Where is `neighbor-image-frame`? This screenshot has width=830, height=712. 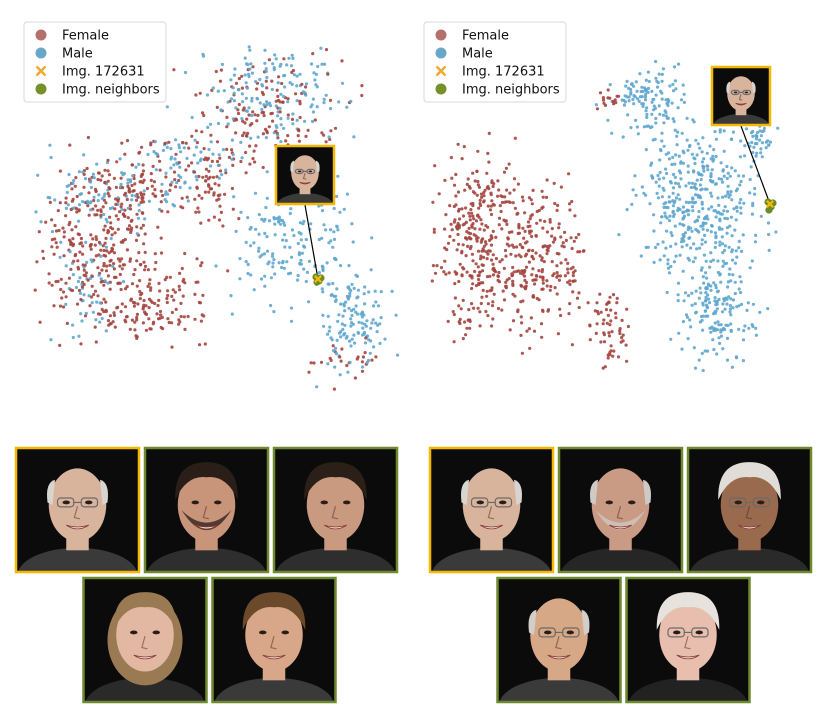
neighbor-image-frame is located at coordinates (335, 510).